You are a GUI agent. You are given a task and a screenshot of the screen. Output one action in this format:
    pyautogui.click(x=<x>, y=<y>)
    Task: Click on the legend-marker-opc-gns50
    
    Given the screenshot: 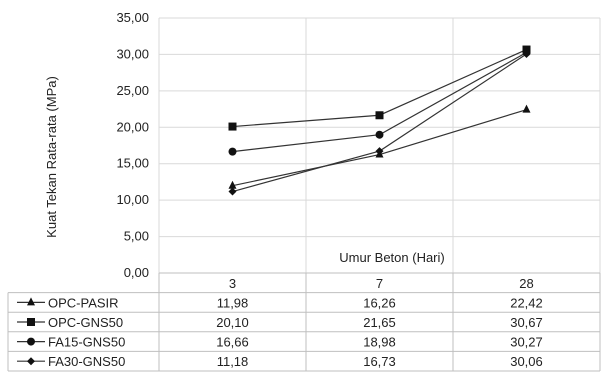 What is the action you would take?
    pyautogui.click(x=31, y=322)
    